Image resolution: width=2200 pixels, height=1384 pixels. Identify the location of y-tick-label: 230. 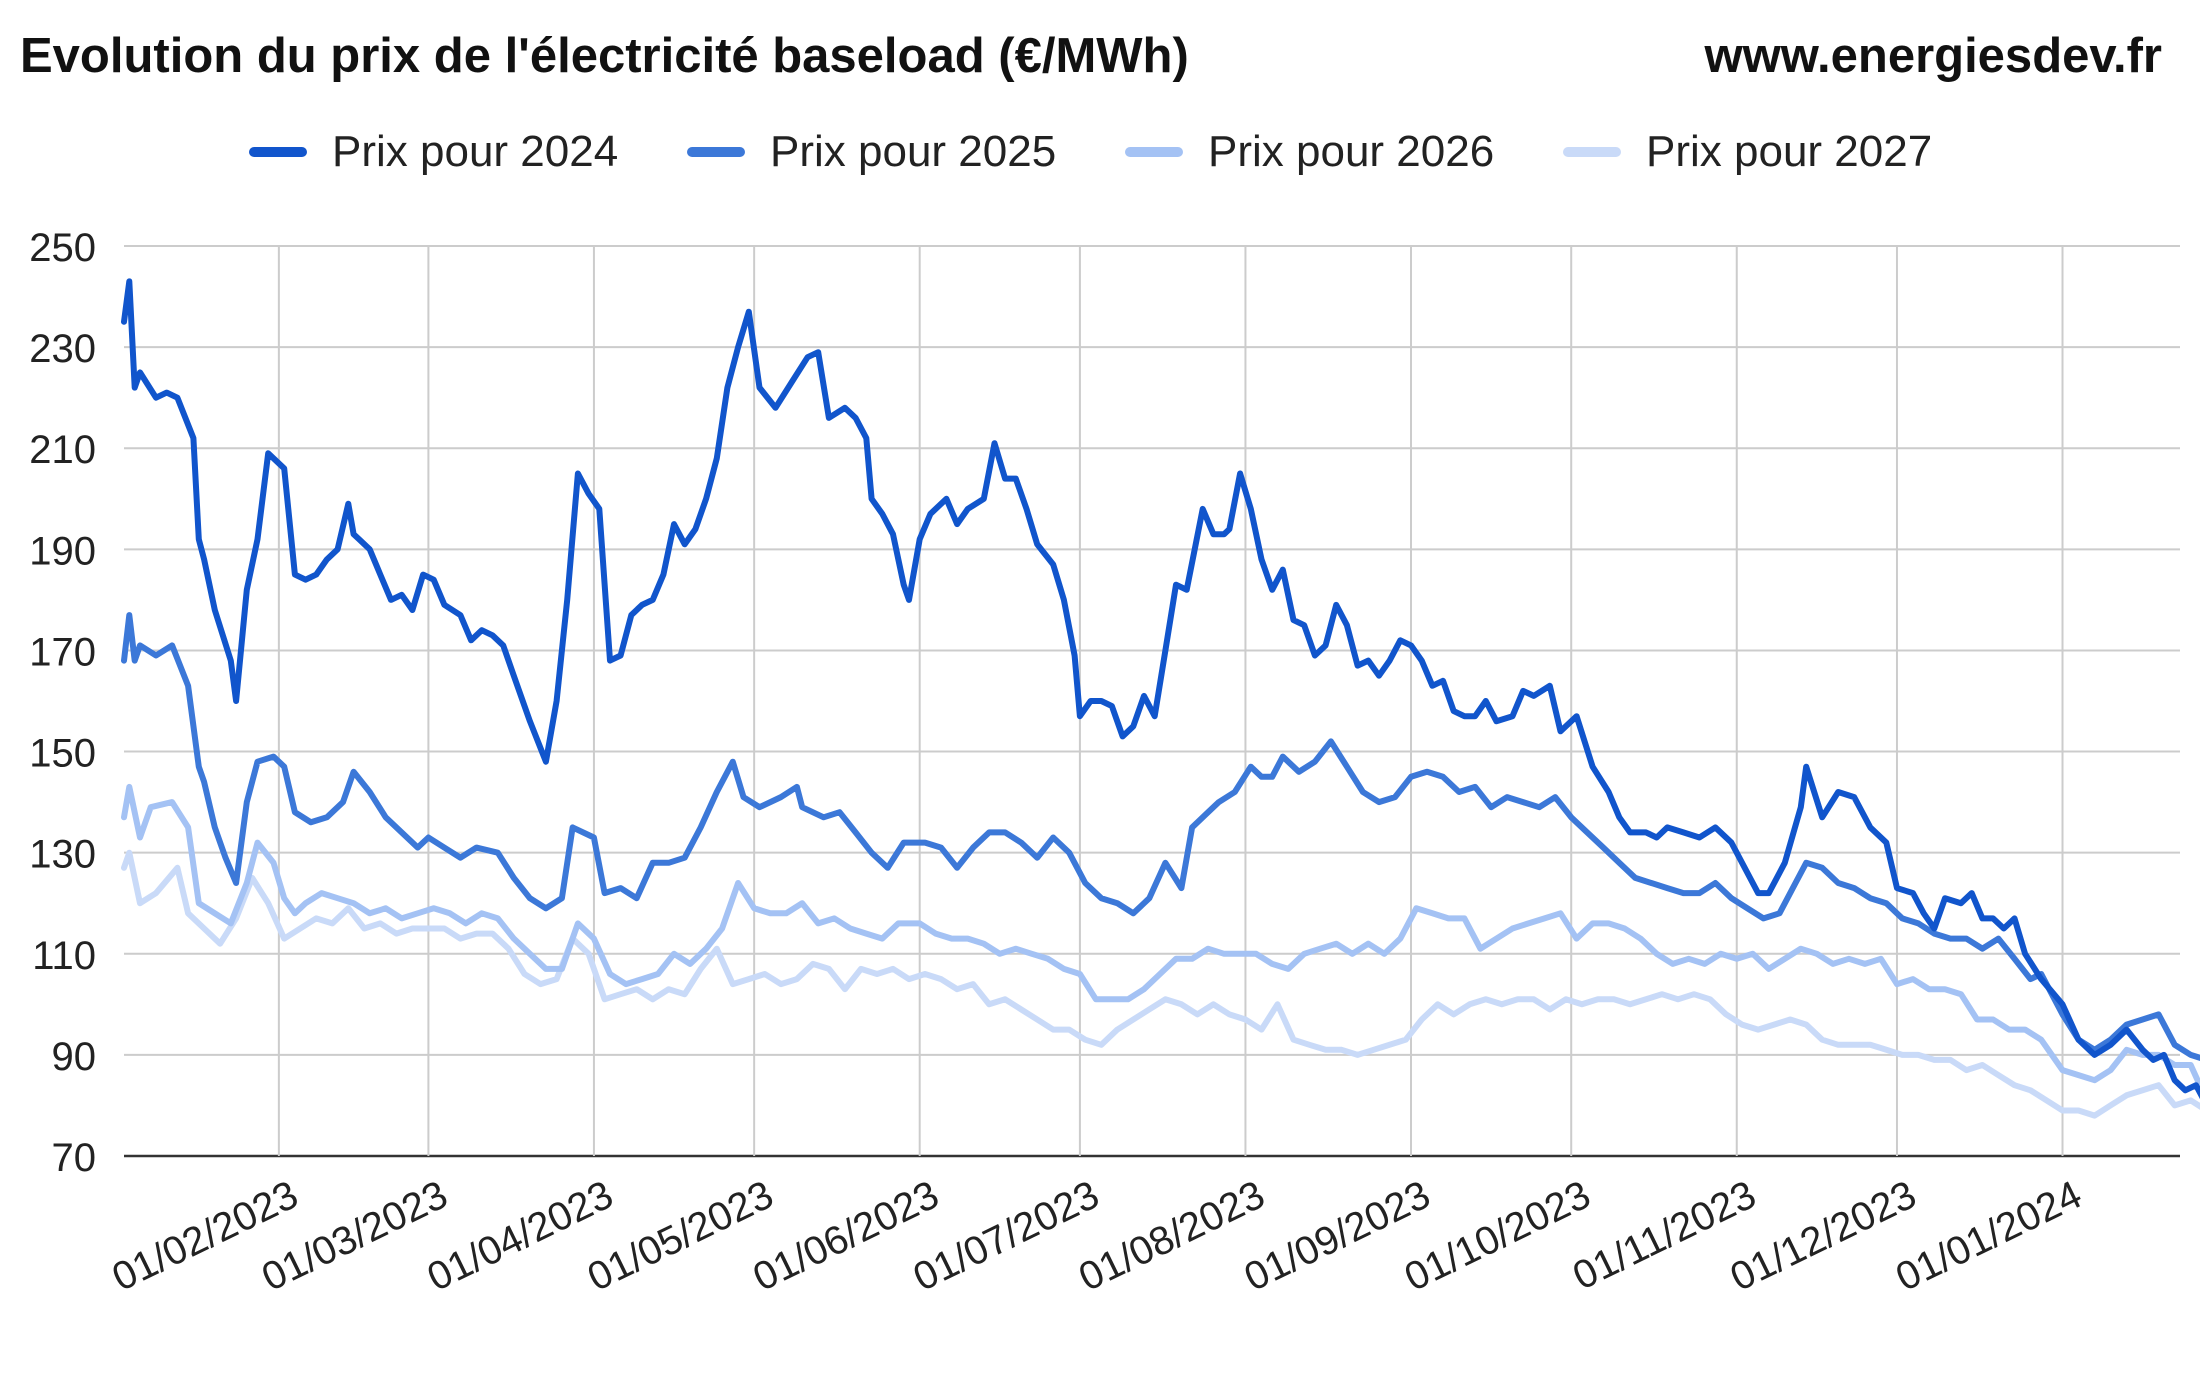
(62, 349).